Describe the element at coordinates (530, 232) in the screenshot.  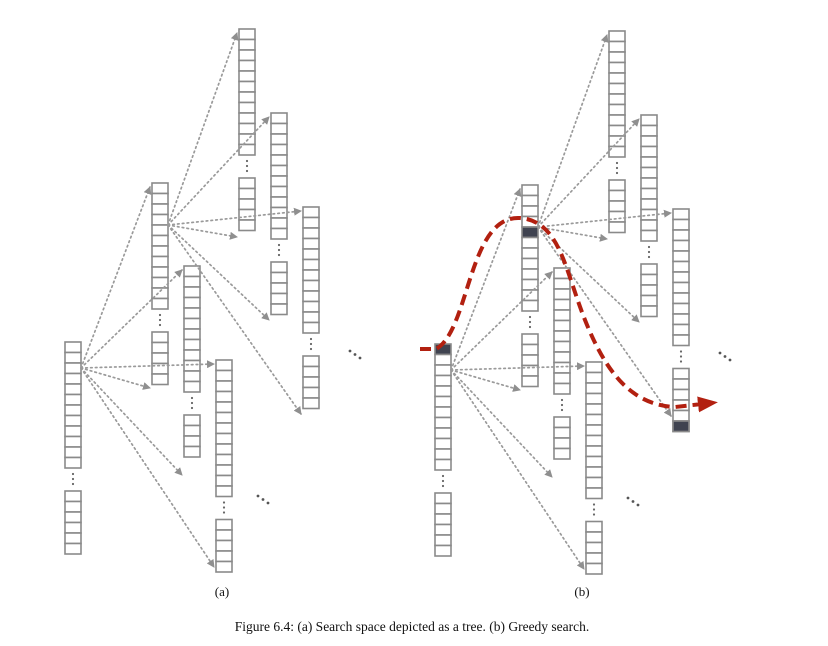
I see `selected-token-cell` at that location.